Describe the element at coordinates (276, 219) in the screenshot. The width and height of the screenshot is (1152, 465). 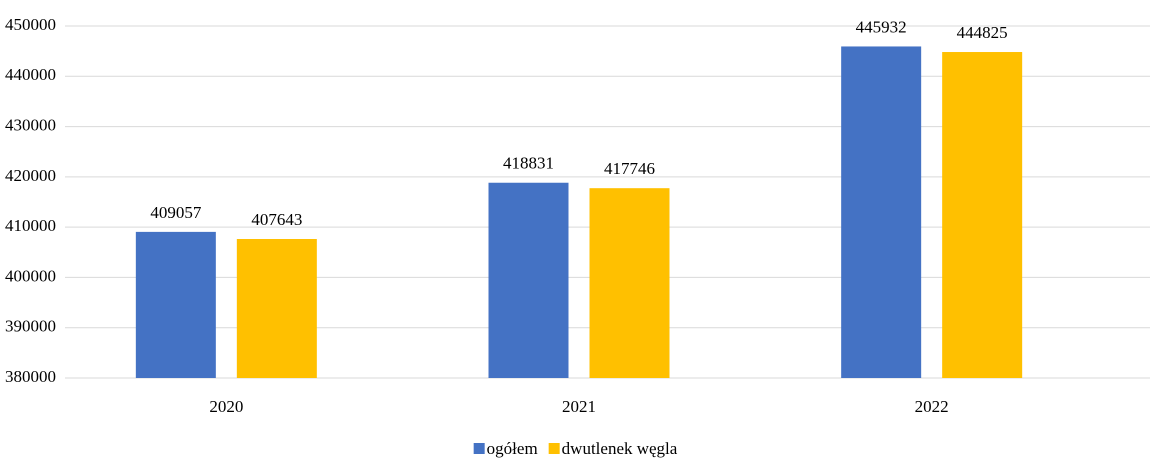
I see `data-label: 407643` at that location.